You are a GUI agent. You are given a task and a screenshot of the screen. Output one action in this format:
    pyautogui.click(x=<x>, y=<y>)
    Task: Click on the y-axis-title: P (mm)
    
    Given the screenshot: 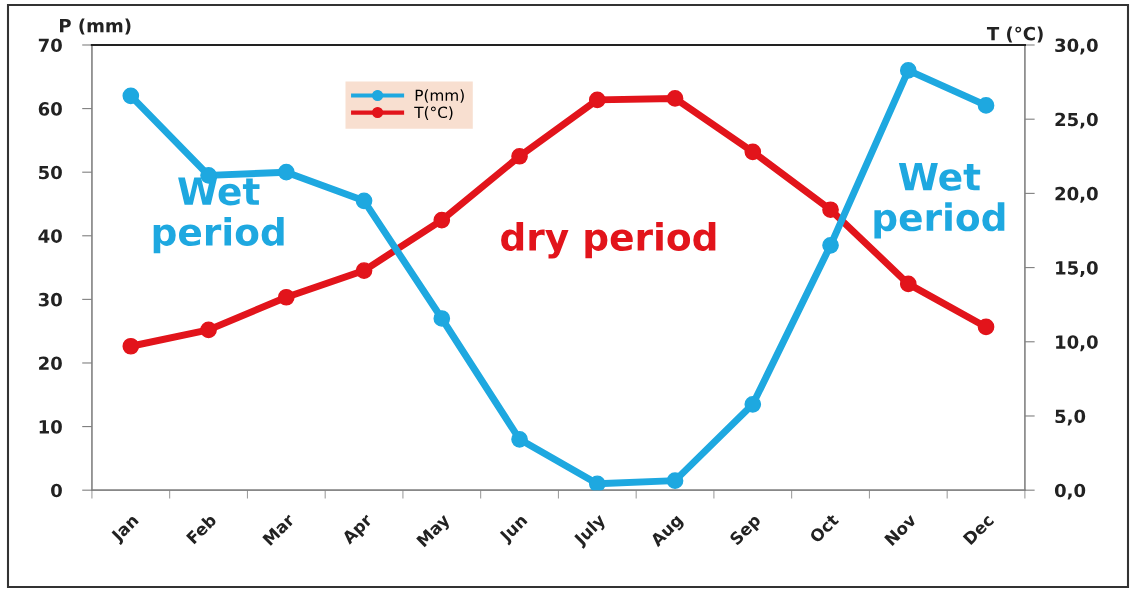 What is the action you would take?
    pyautogui.click(x=95, y=26)
    